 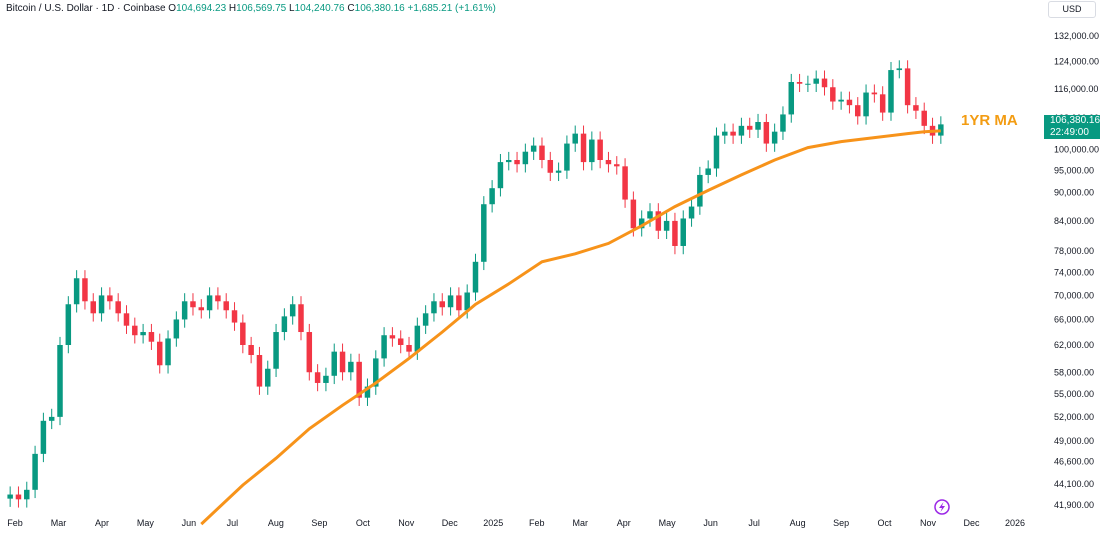 I want to click on x-tick-label: Feb, so click(x=15, y=523).